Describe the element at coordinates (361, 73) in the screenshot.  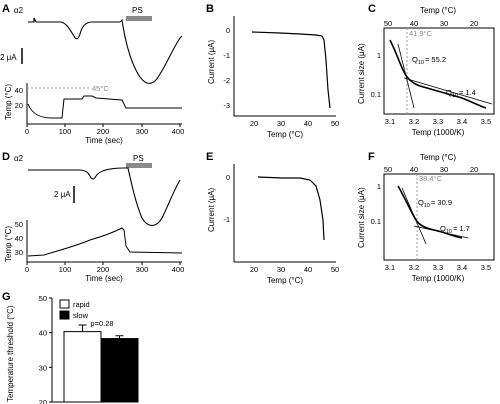
I see `y-axis-label-c: Current size (μA)` at that location.